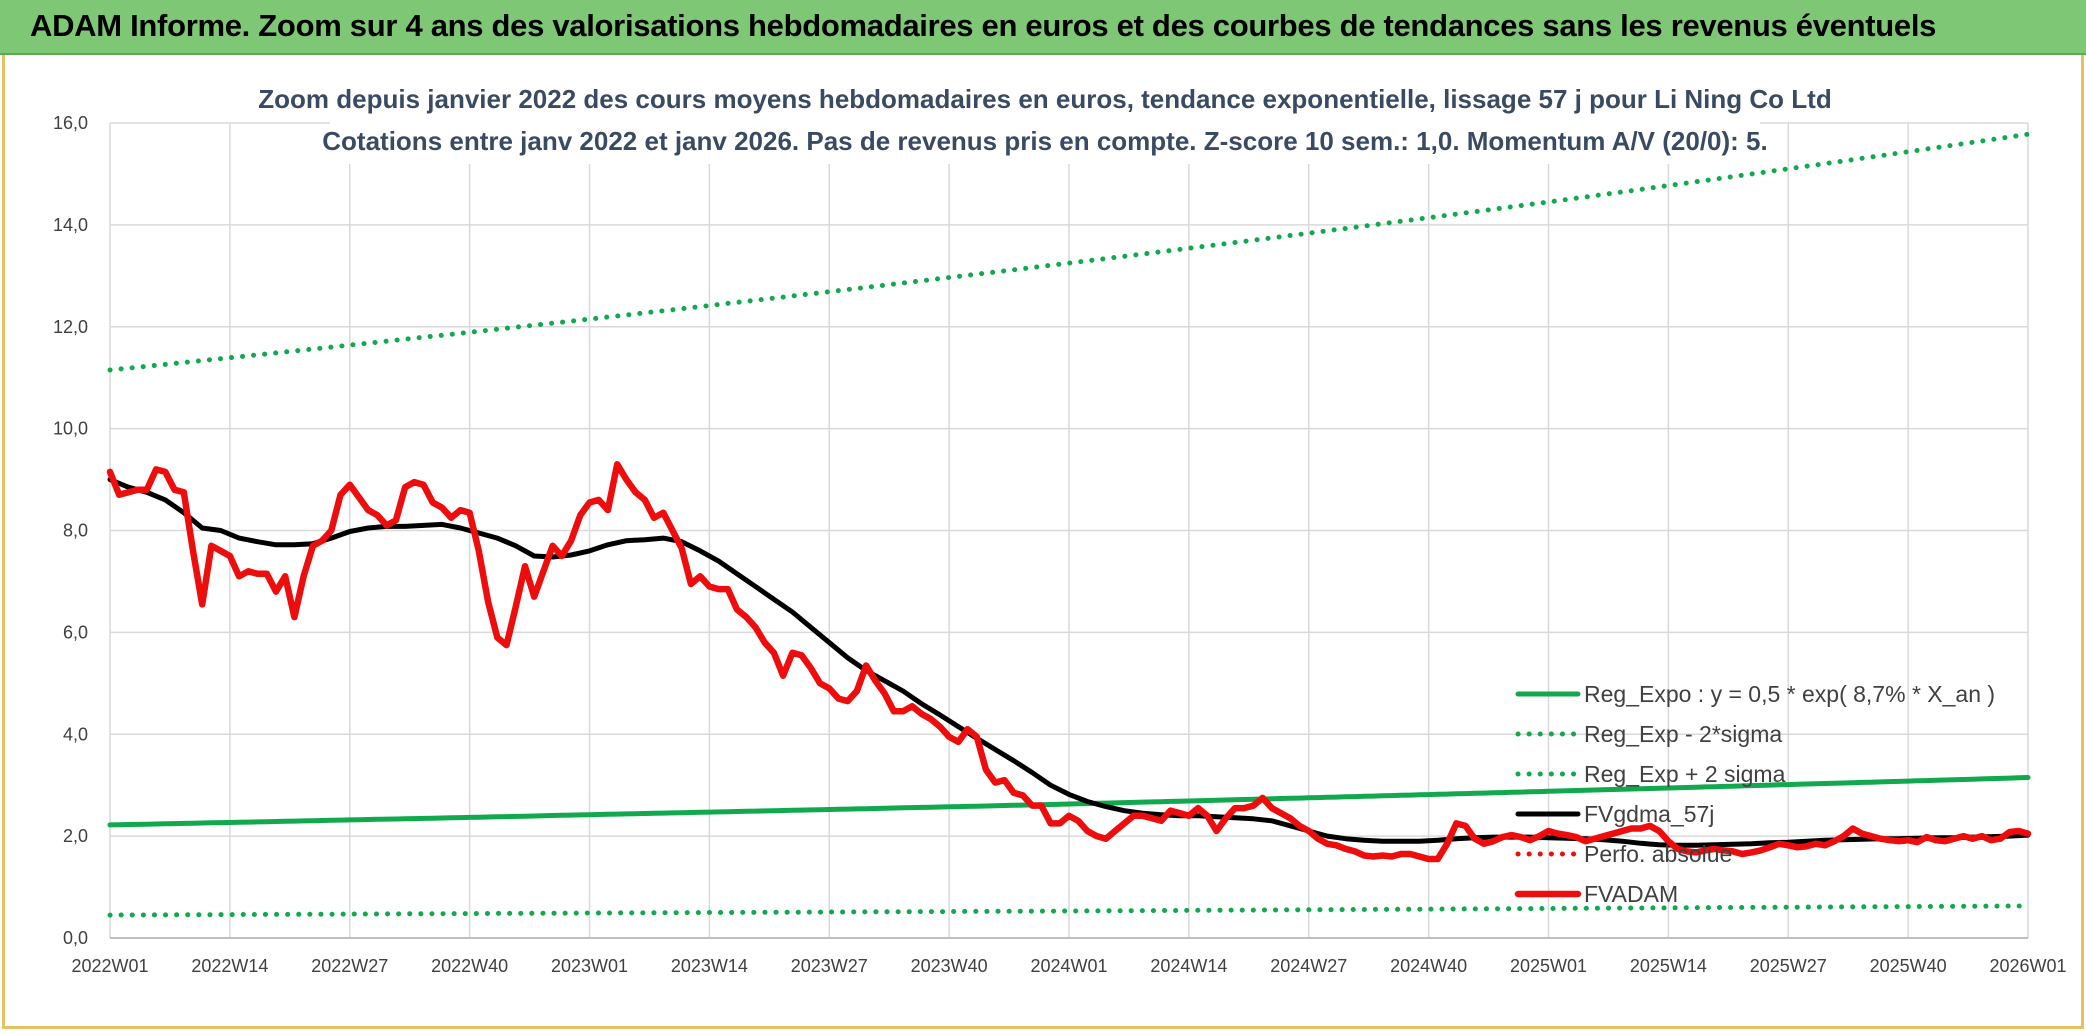  What do you see at coordinates (1308, 966) in the screenshot?
I see `x-tick-label: 2024W27` at bounding box center [1308, 966].